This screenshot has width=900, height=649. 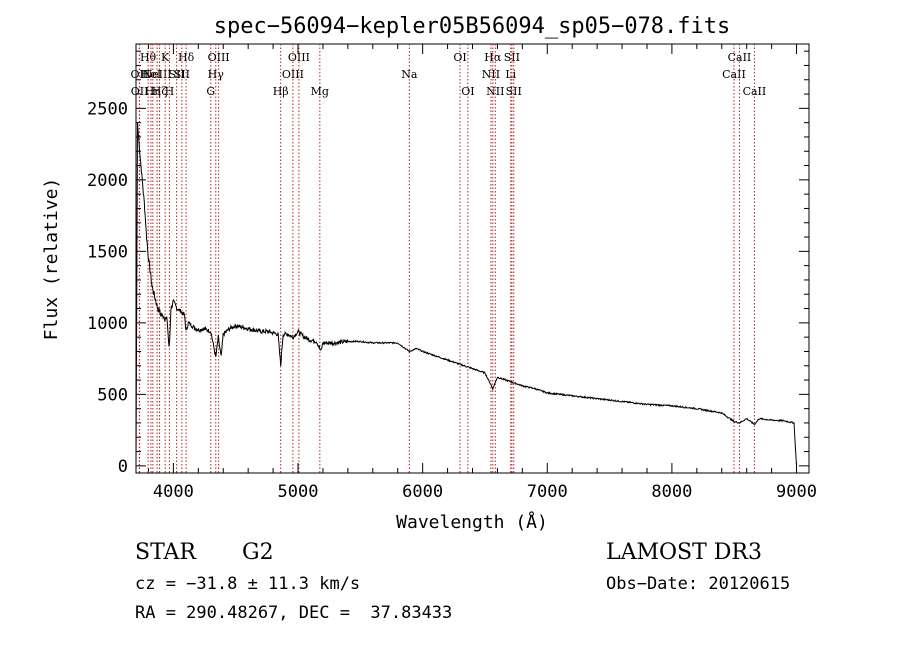 What do you see at coordinates (210, 91) in the screenshot?
I see `spectral-line-label: G` at bounding box center [210, 91].